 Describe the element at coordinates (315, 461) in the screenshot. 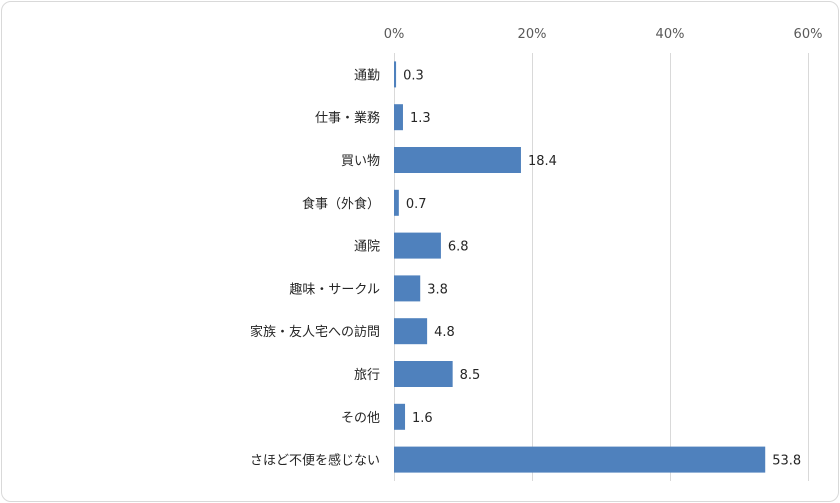

I see `category-label: さほど不便を感じない` at that location.